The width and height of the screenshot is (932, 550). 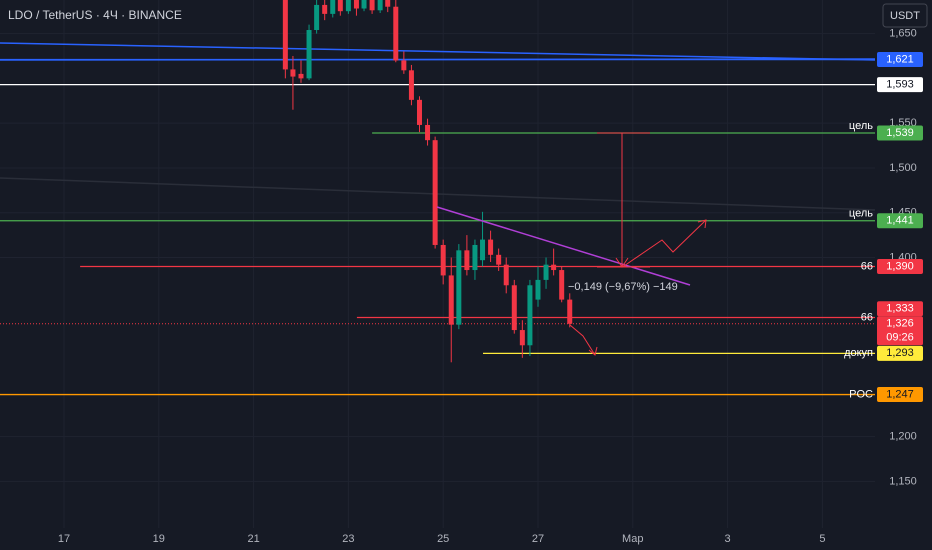 I want to click on level-price-label: 1,593, so click(x=900, y=85).